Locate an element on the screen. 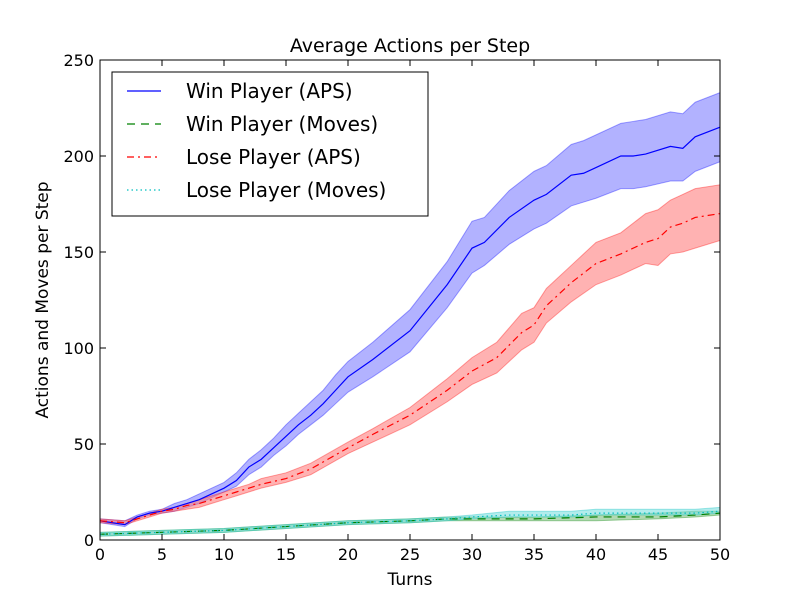 The height and width of the screenshot is (600, 800). x-tick-label: 45 is located at coordinates (658, 554).